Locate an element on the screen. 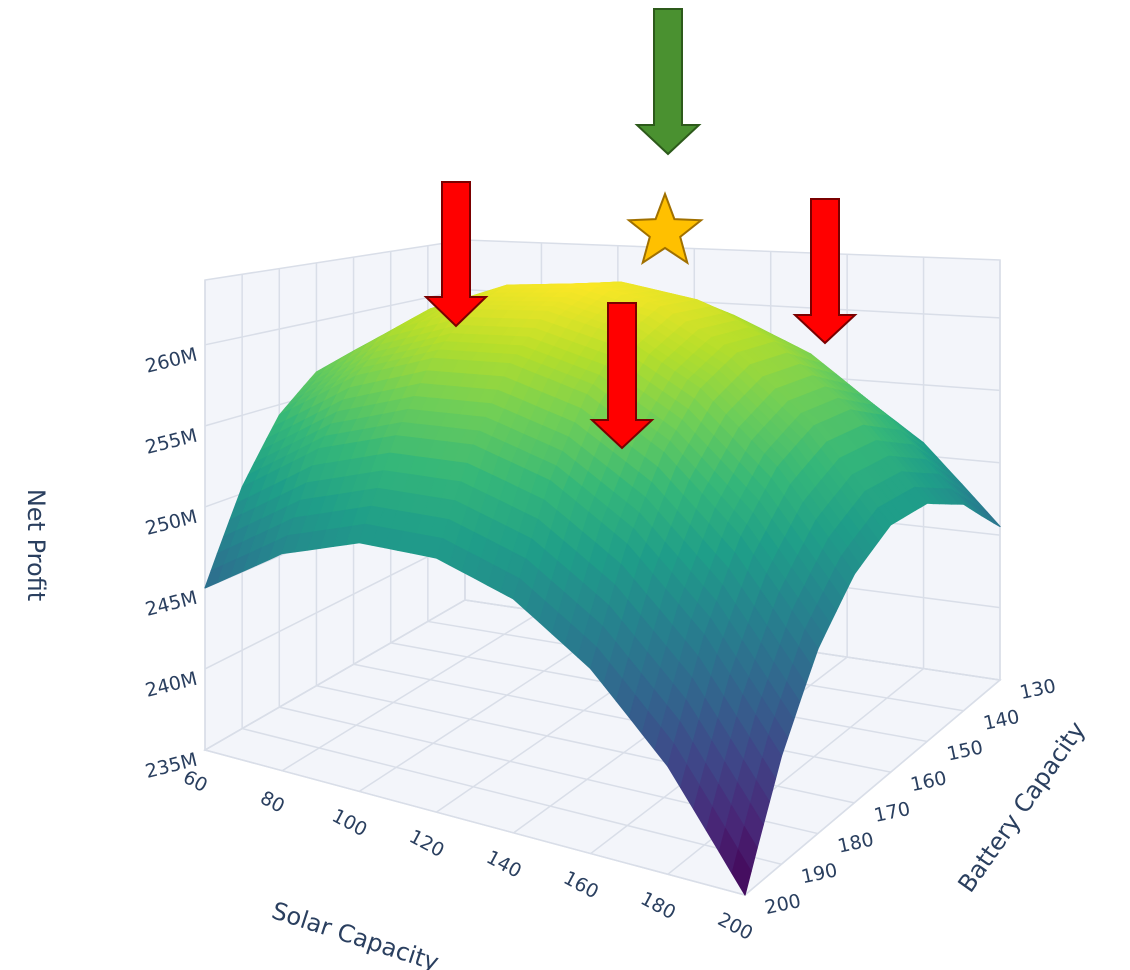  x-tick-label: 120 is located at coordinates (426, 843).